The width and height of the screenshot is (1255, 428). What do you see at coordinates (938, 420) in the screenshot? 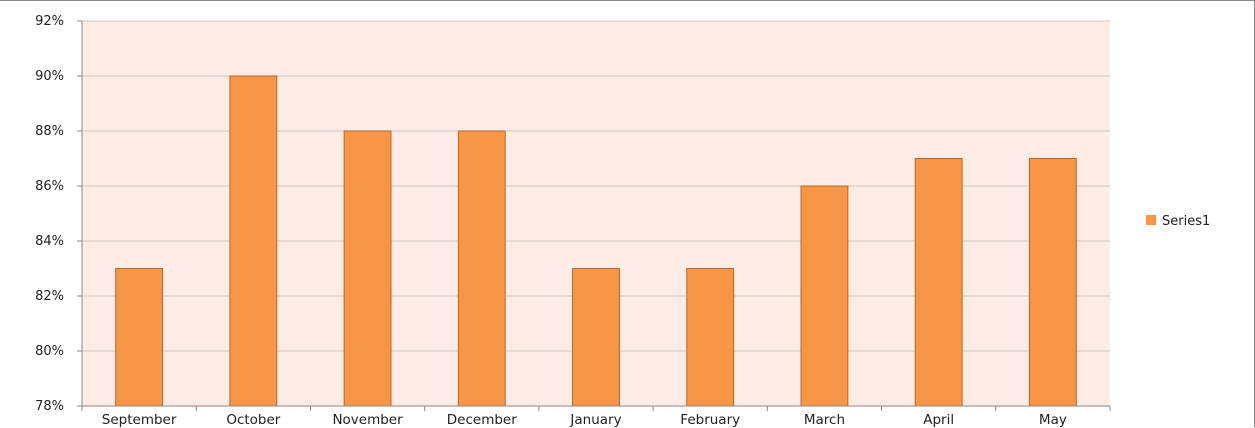
I see `x-category-label: April` at bounding box center [938, 420].